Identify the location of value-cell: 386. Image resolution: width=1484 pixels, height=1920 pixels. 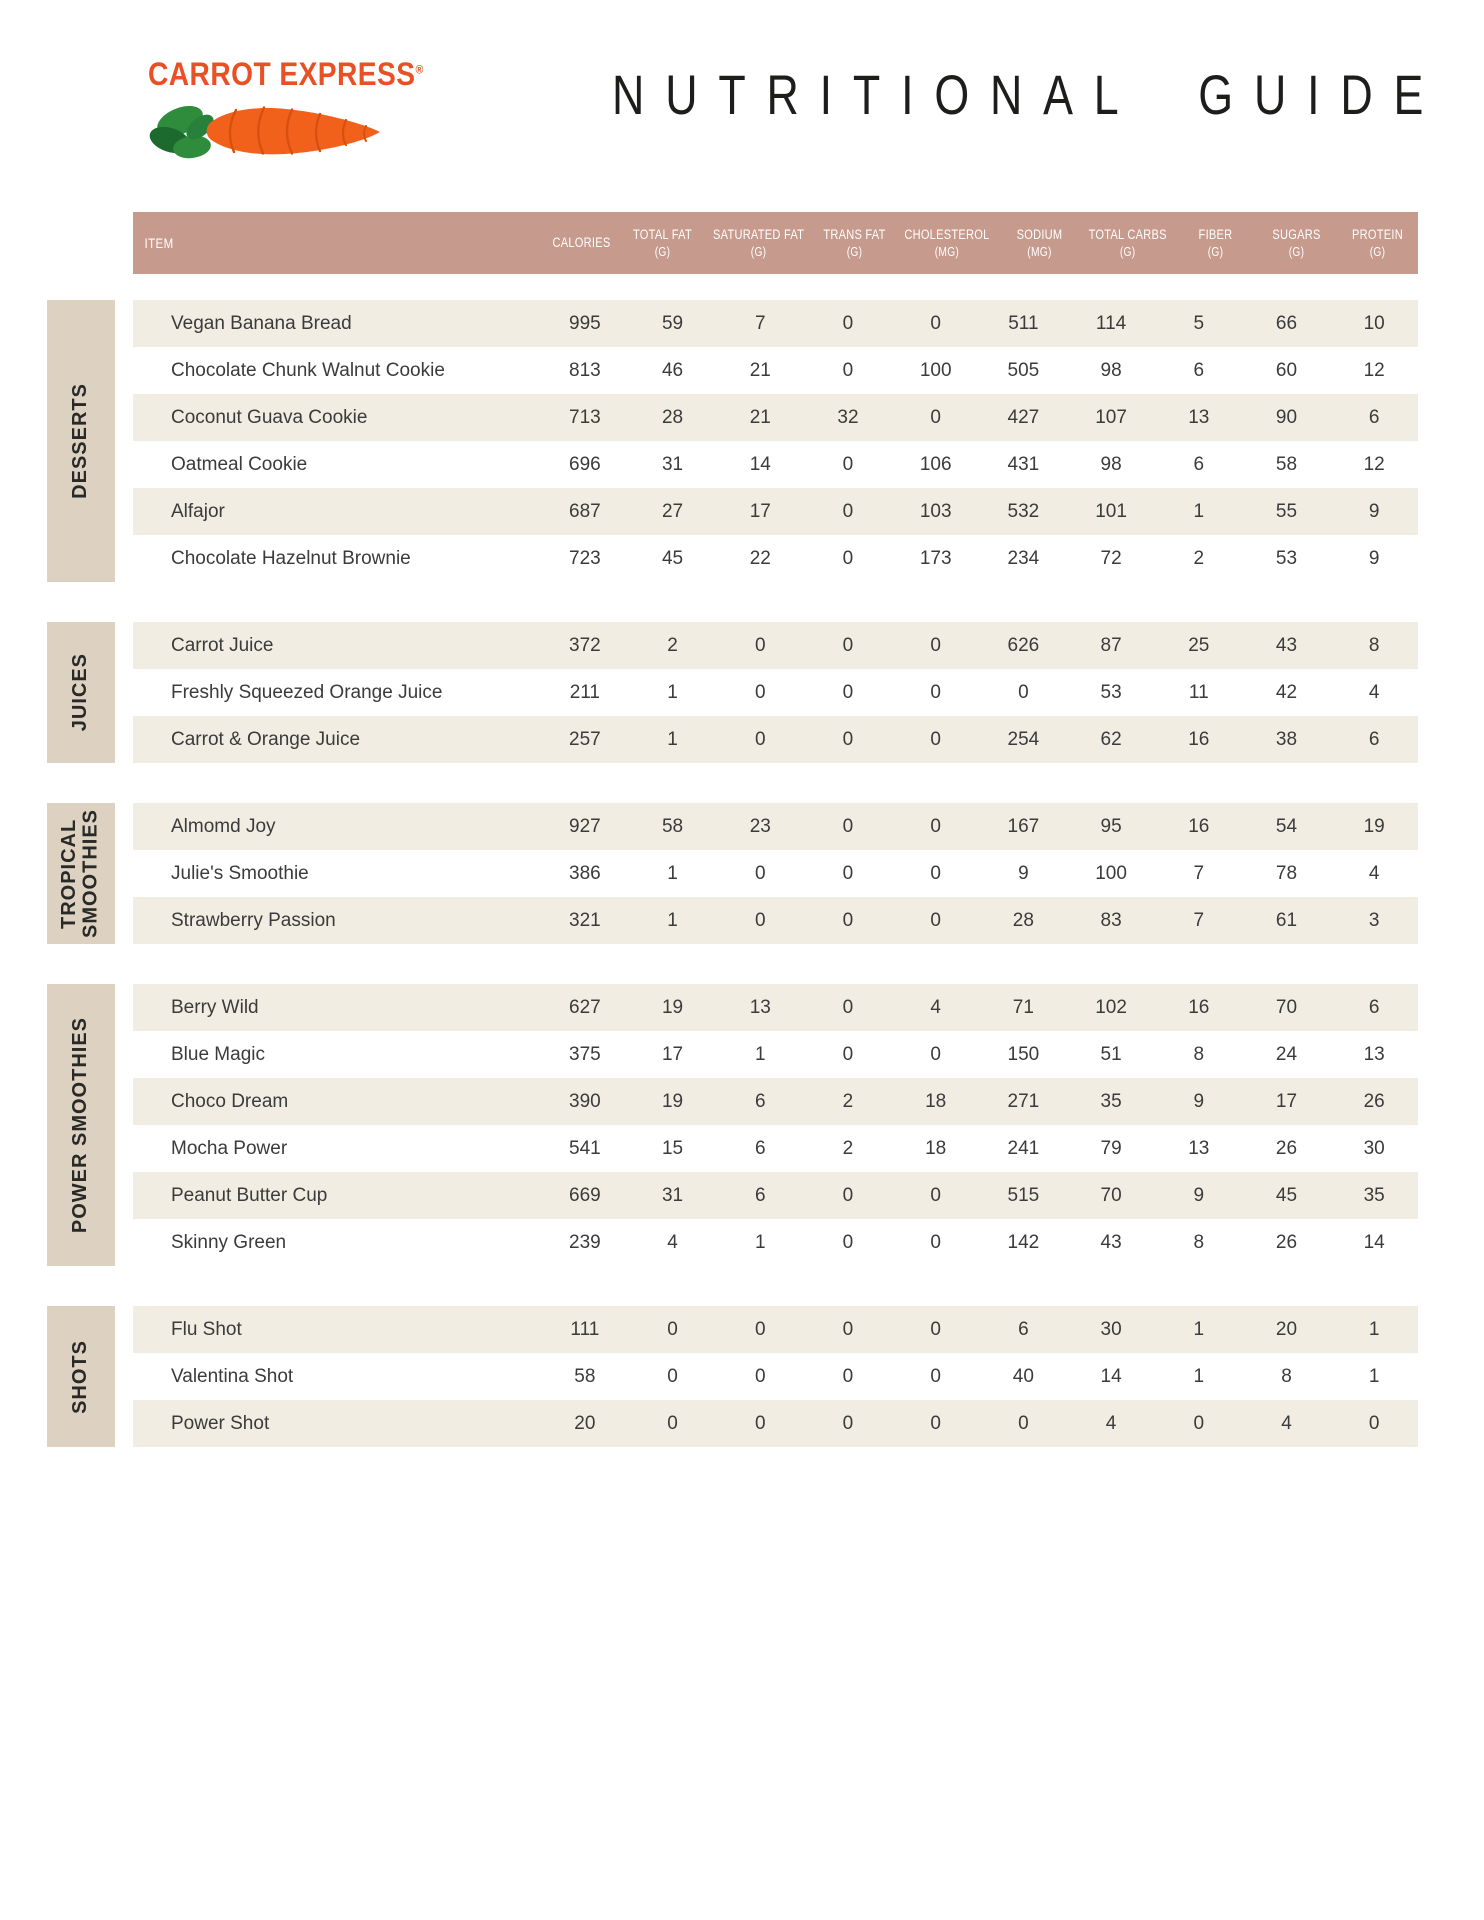
(585, 873).